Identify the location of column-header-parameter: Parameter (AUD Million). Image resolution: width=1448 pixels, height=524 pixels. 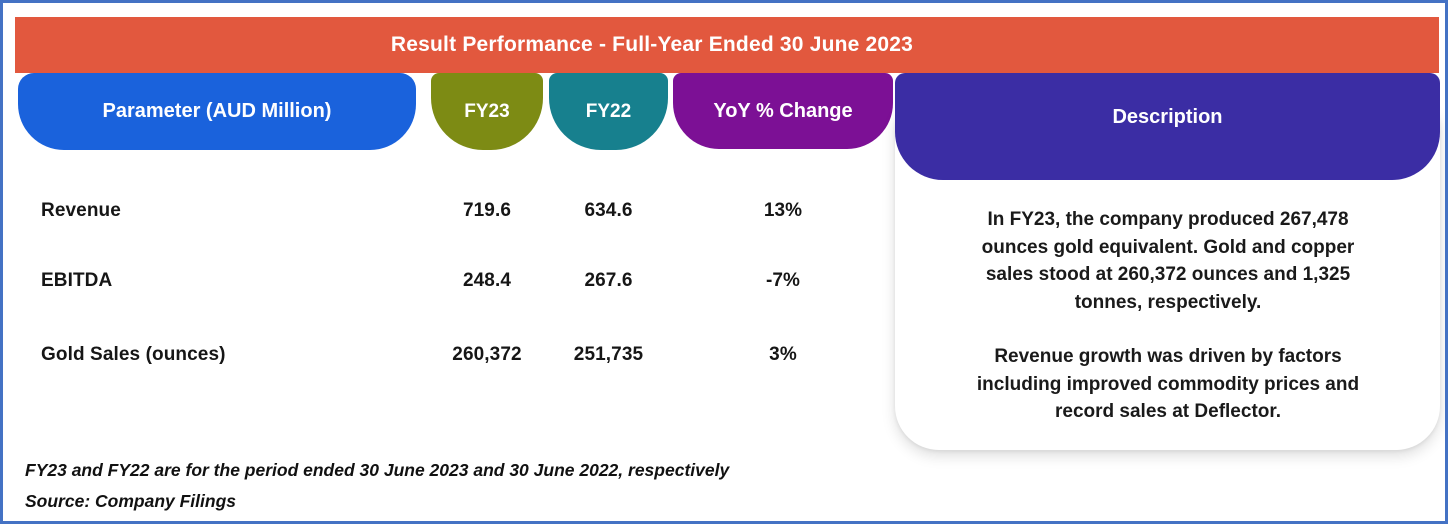
(217, 111).